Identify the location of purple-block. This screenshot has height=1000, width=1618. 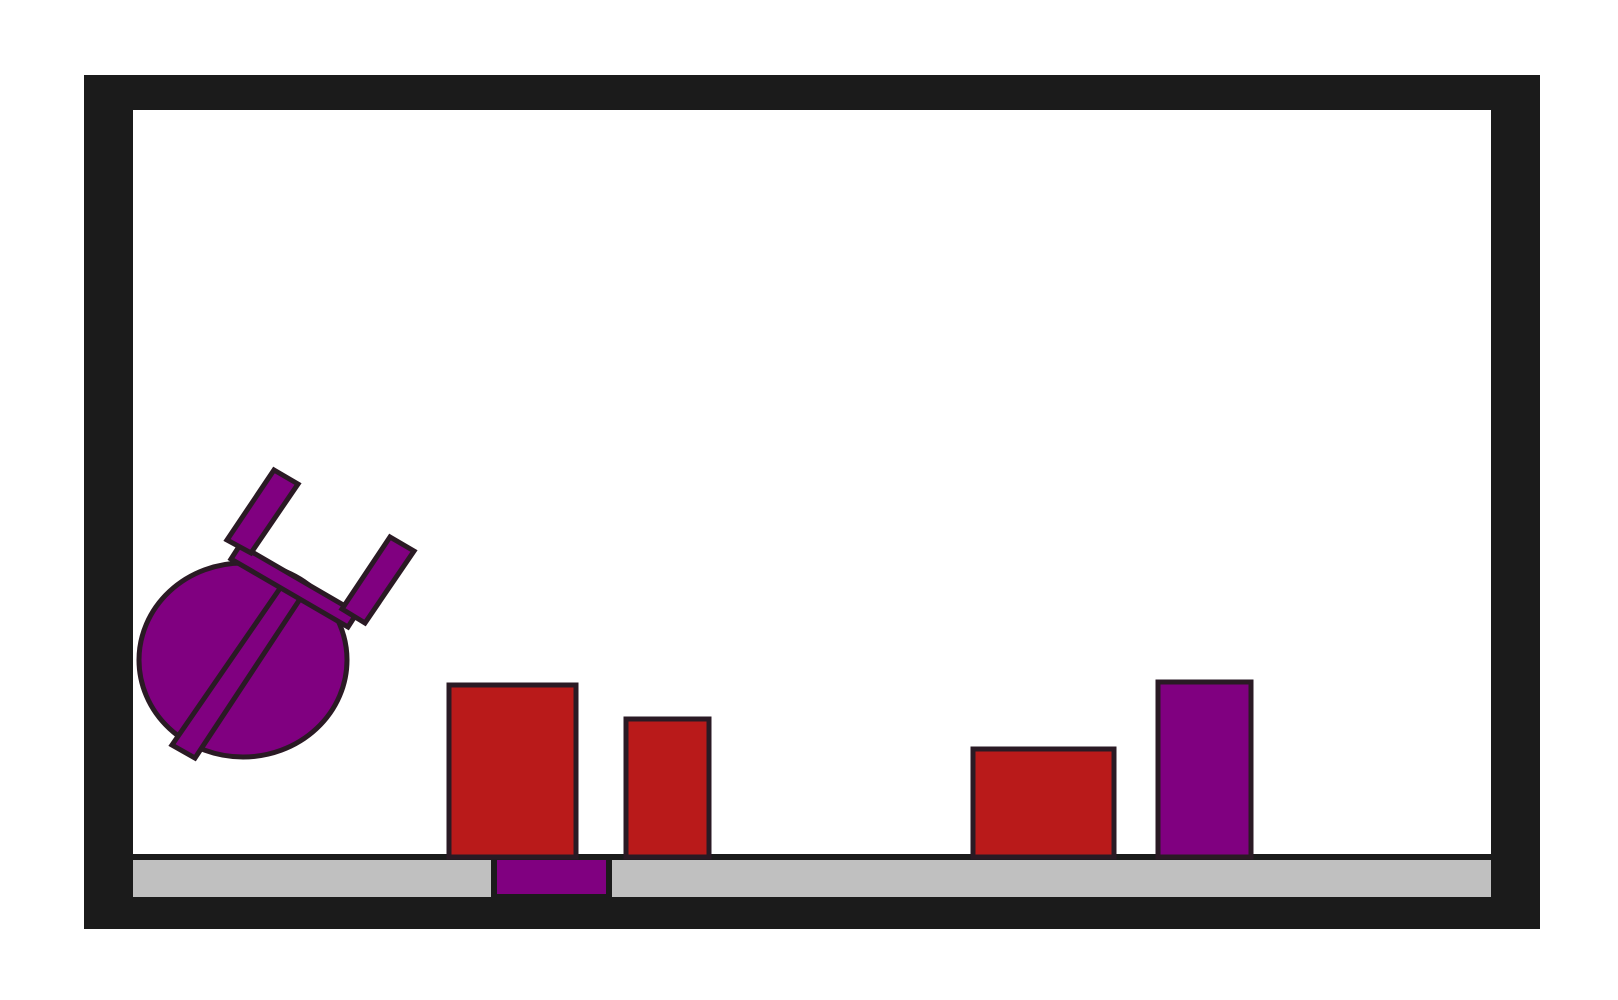
(1204, 769).